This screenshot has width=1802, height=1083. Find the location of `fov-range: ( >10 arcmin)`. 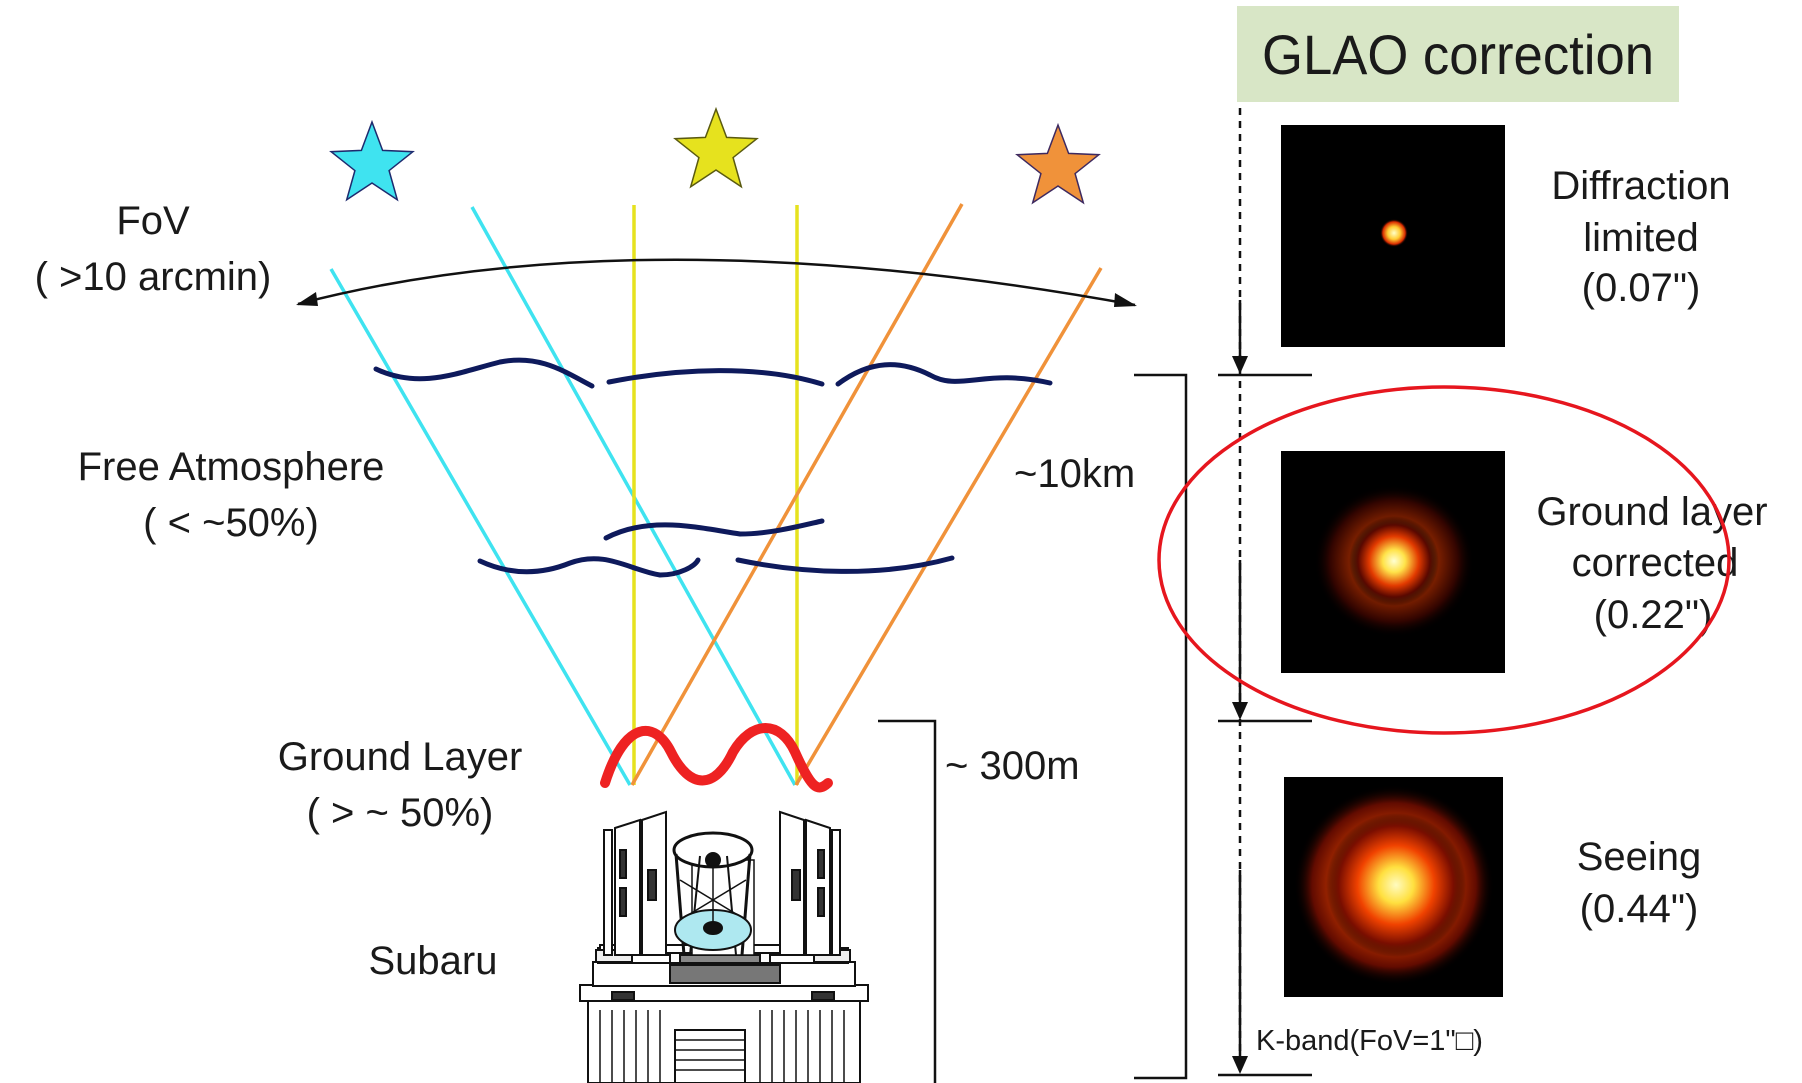

fov-range: ( >10 arcmin) is located at coordinates (153, 277).